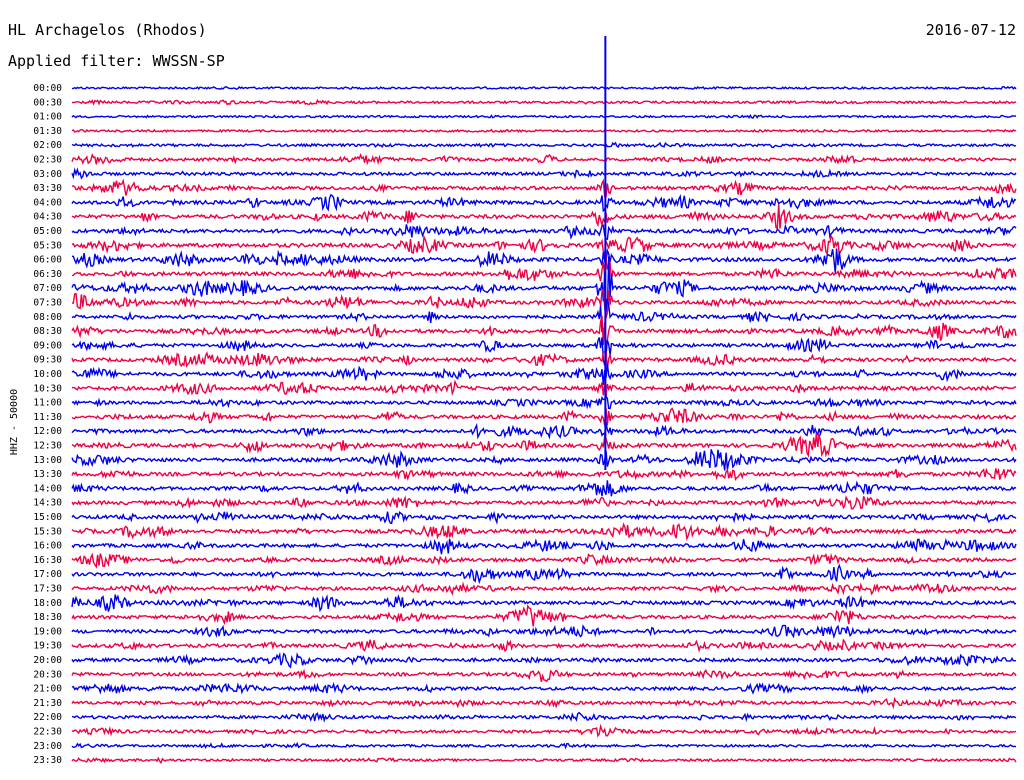 This screenshot has height=780, width=1024. I want to click on row-label: 14:00, so click(47, 488).